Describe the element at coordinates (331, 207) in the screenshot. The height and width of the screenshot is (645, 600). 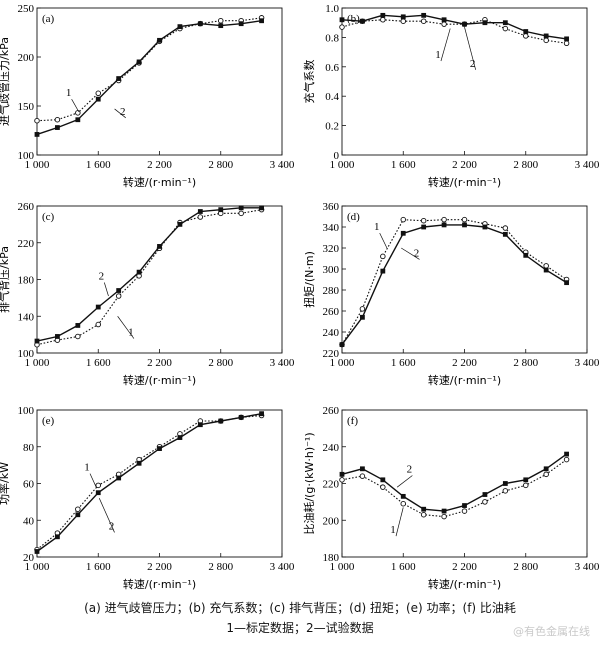
I see `y-tick-label: 360` at that location.